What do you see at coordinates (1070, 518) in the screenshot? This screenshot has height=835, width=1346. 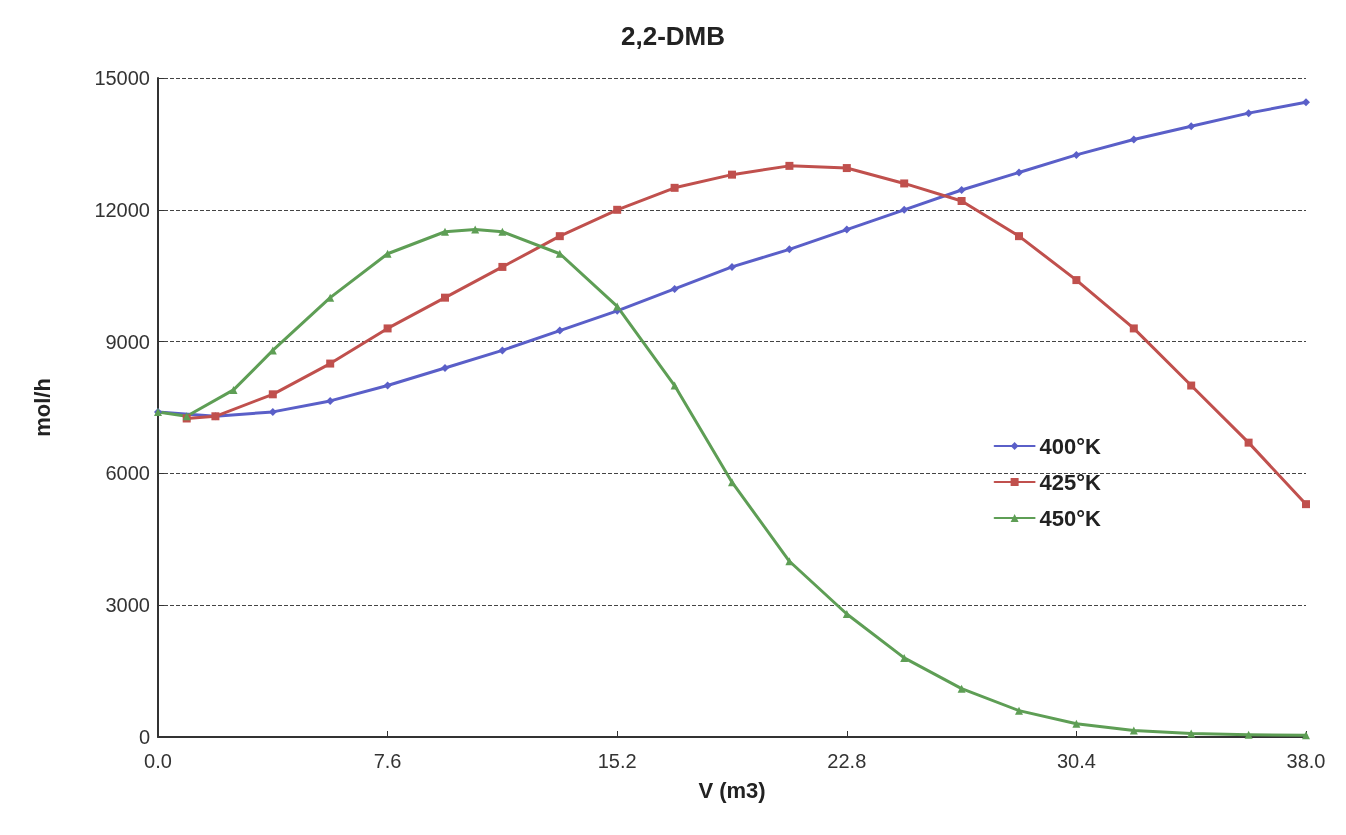 I see `legend-label: 450°K` at bounding box center [1070, 518].